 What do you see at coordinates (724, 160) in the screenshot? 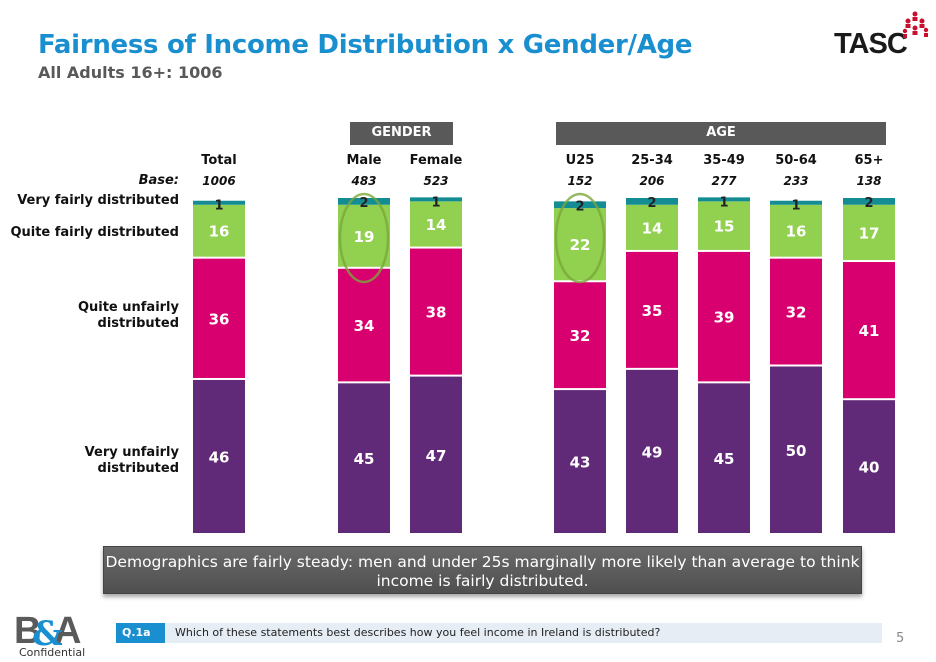
I see `column-label: 35-49` at bounding box center [724, 160].